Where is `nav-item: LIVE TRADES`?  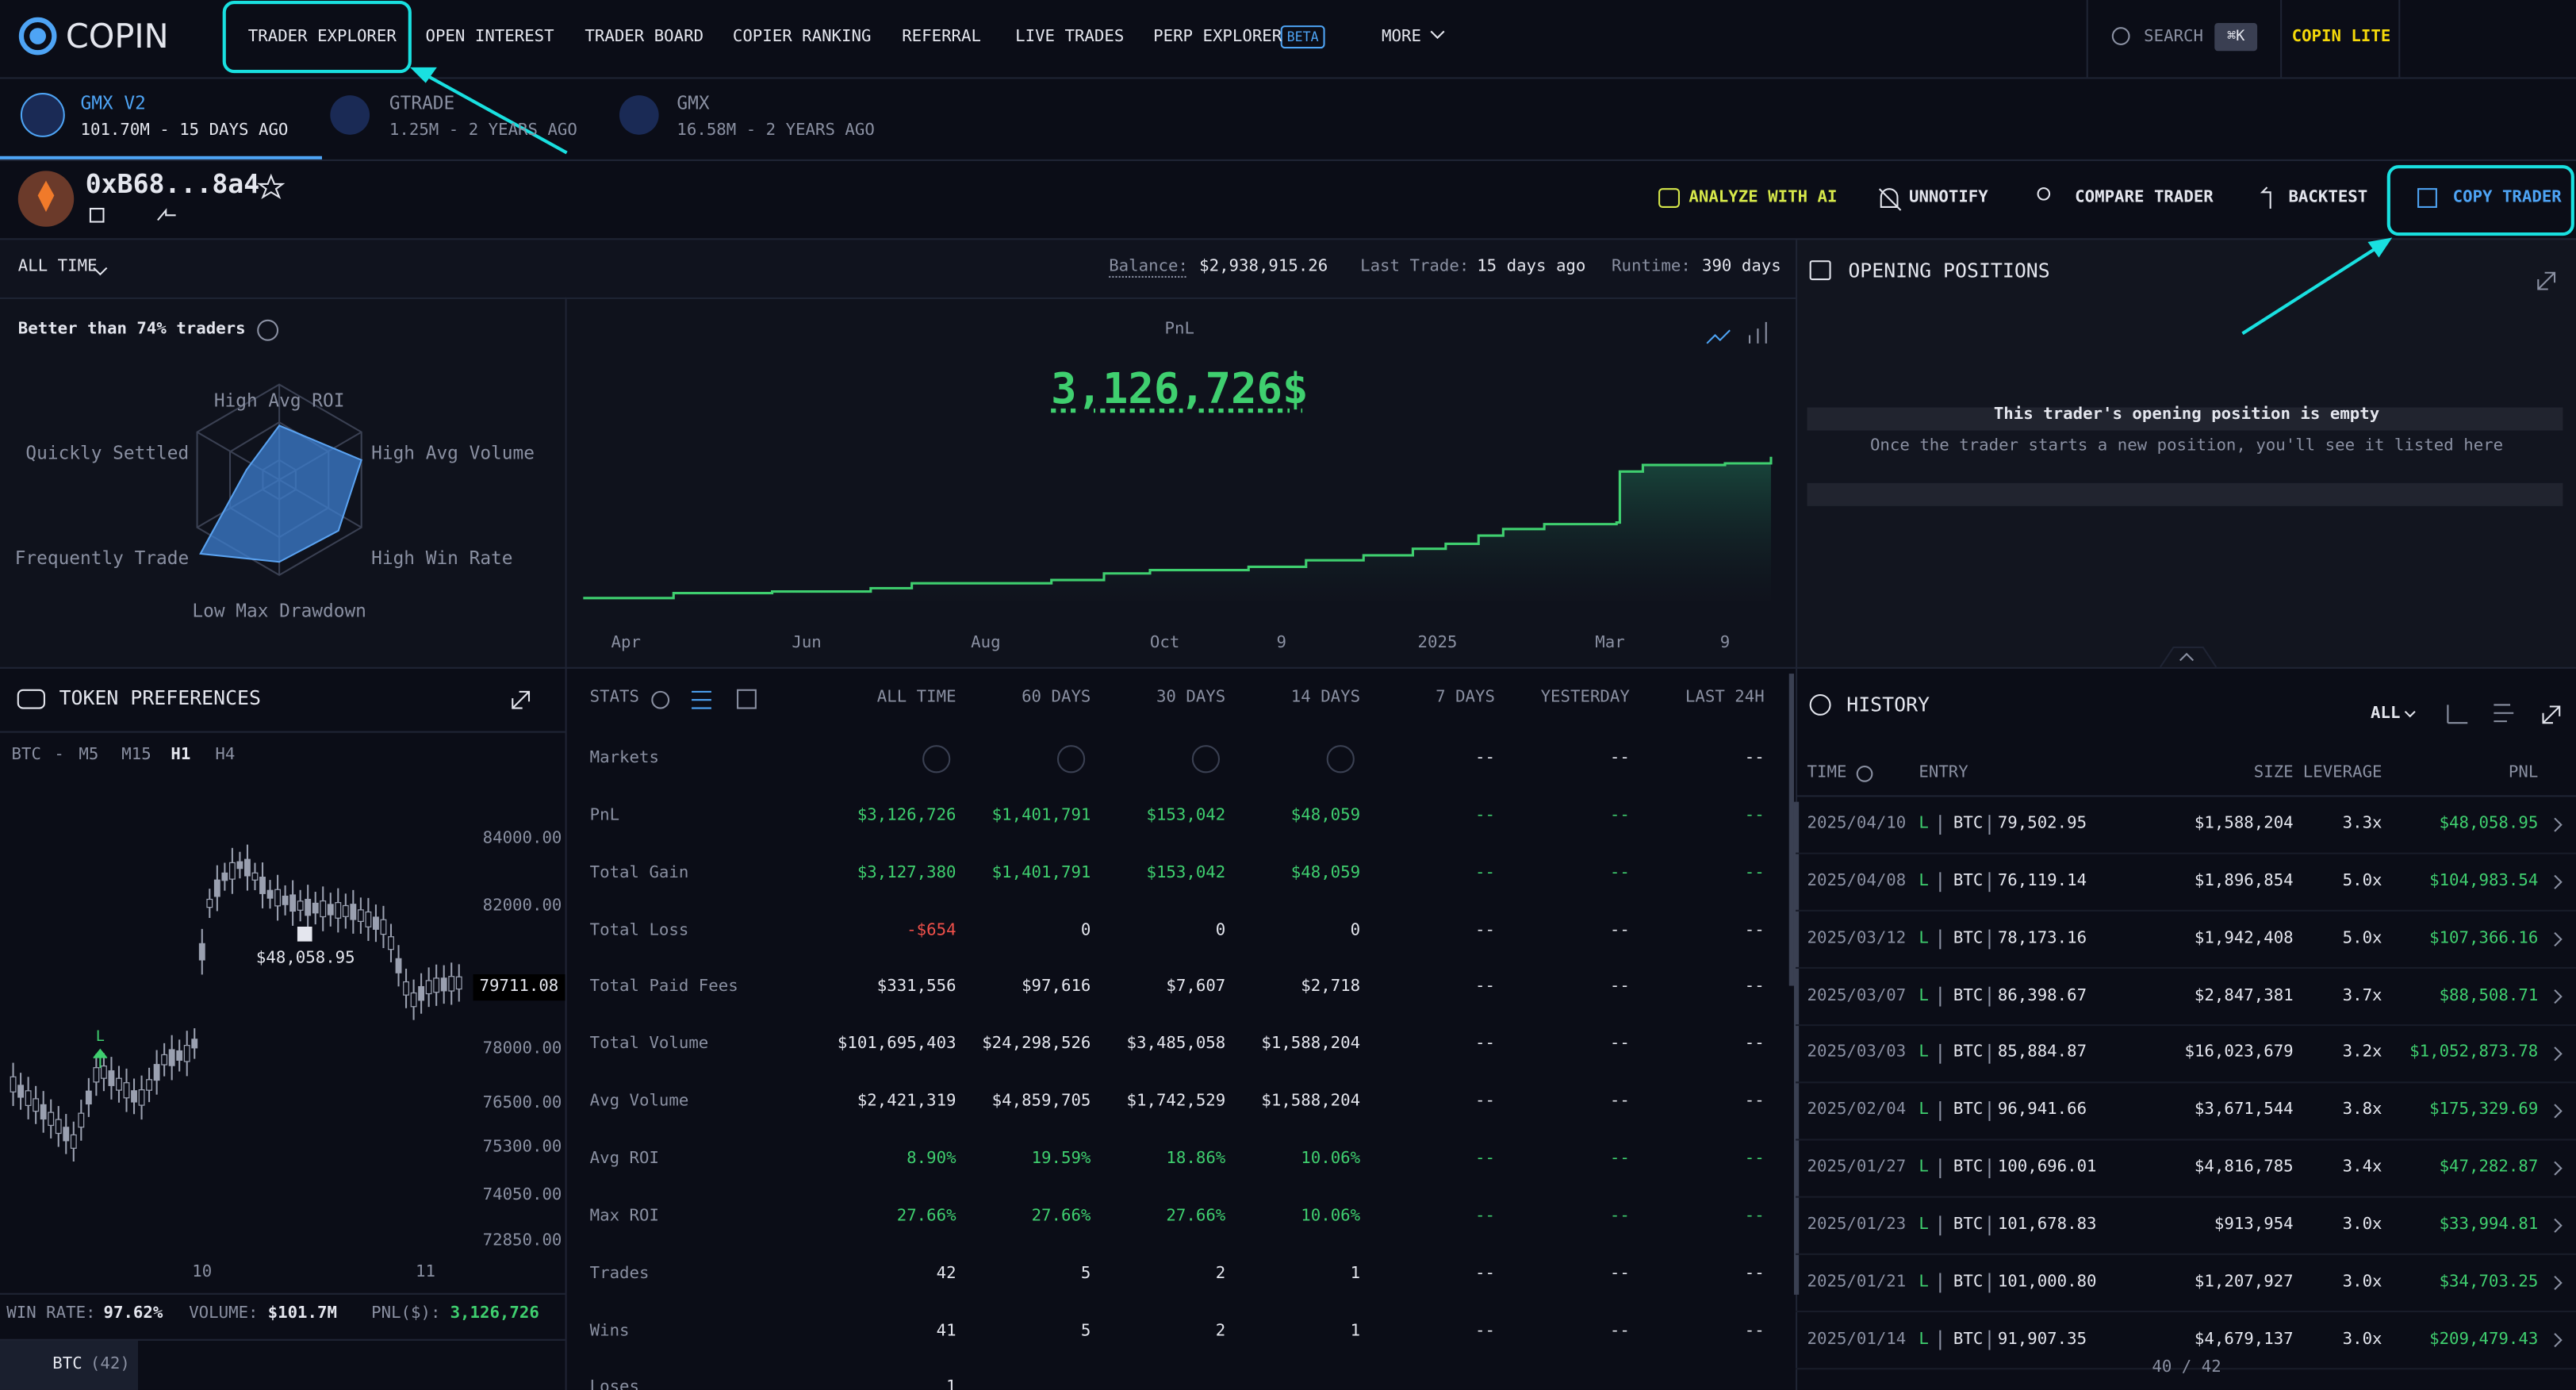 nav-item: LIVE TRADES is located at coordinates (1070, 37).